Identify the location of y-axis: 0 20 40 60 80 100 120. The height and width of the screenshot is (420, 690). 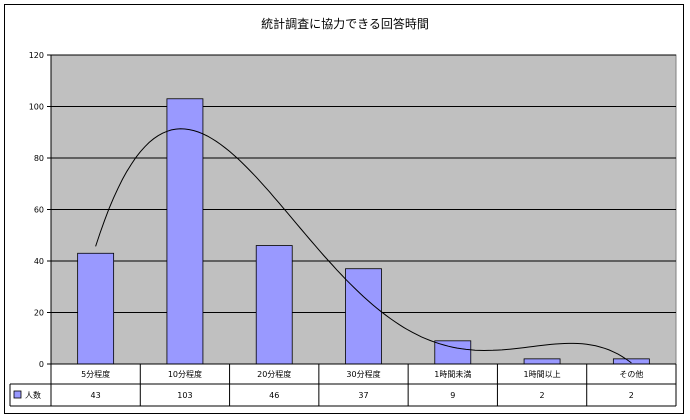
(40, 210).